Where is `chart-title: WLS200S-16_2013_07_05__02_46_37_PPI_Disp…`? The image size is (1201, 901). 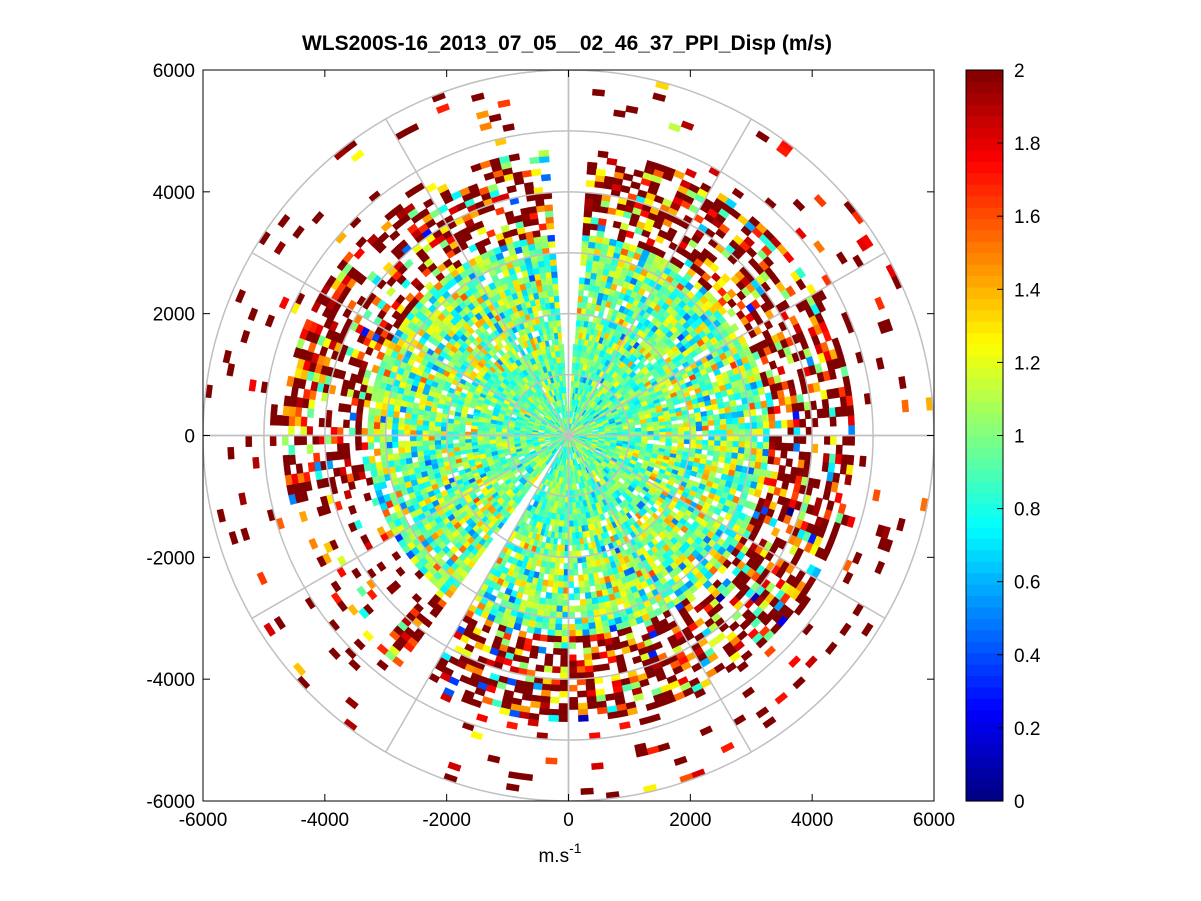 chart-title: WLS200S-16_2013_07_05__02_46_37_PPI_Disp… is located at coordinates (567, 43).